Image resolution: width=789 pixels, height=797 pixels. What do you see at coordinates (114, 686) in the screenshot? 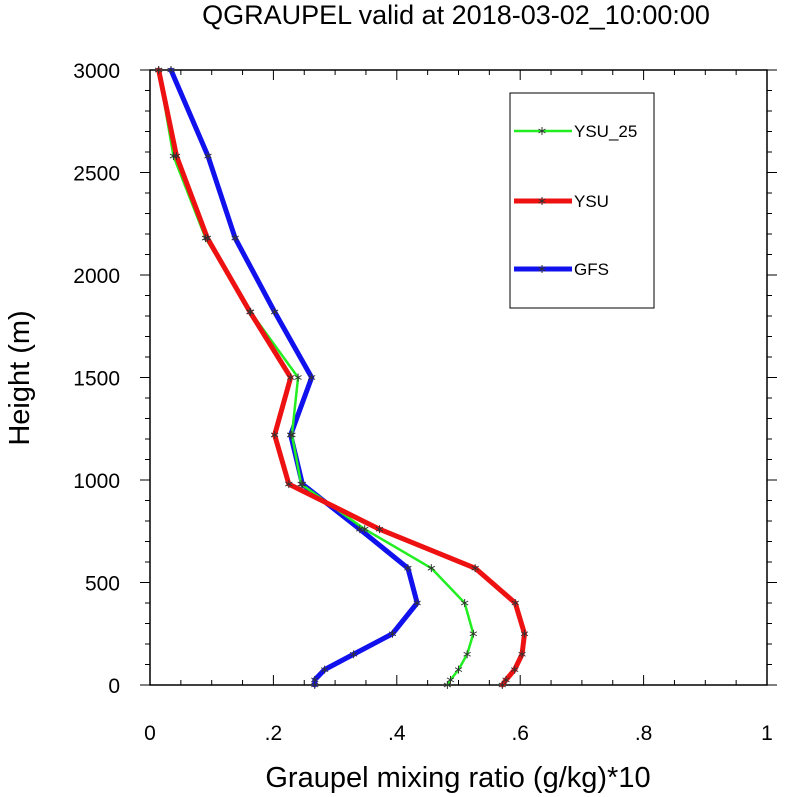
I see `y-tick-label: 0` at bounding box center [114, 686].